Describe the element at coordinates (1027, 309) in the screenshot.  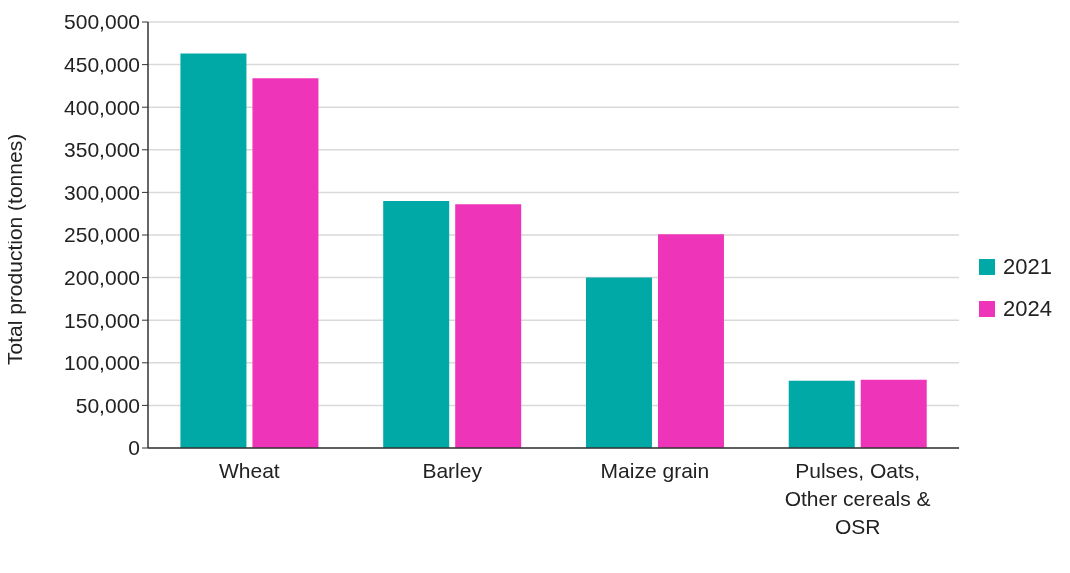
I see `legend-label: 2024` at that location.